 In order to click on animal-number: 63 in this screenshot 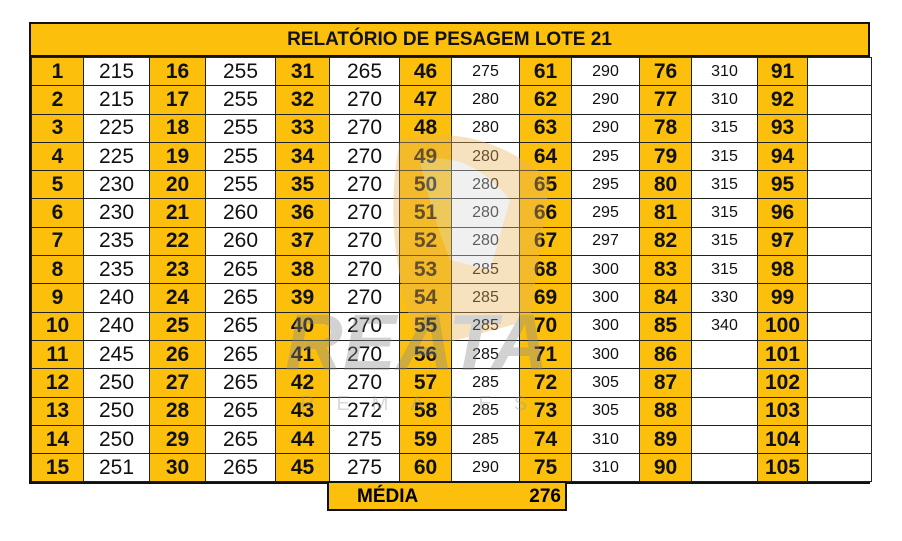, I will do `click(545, 128)`.